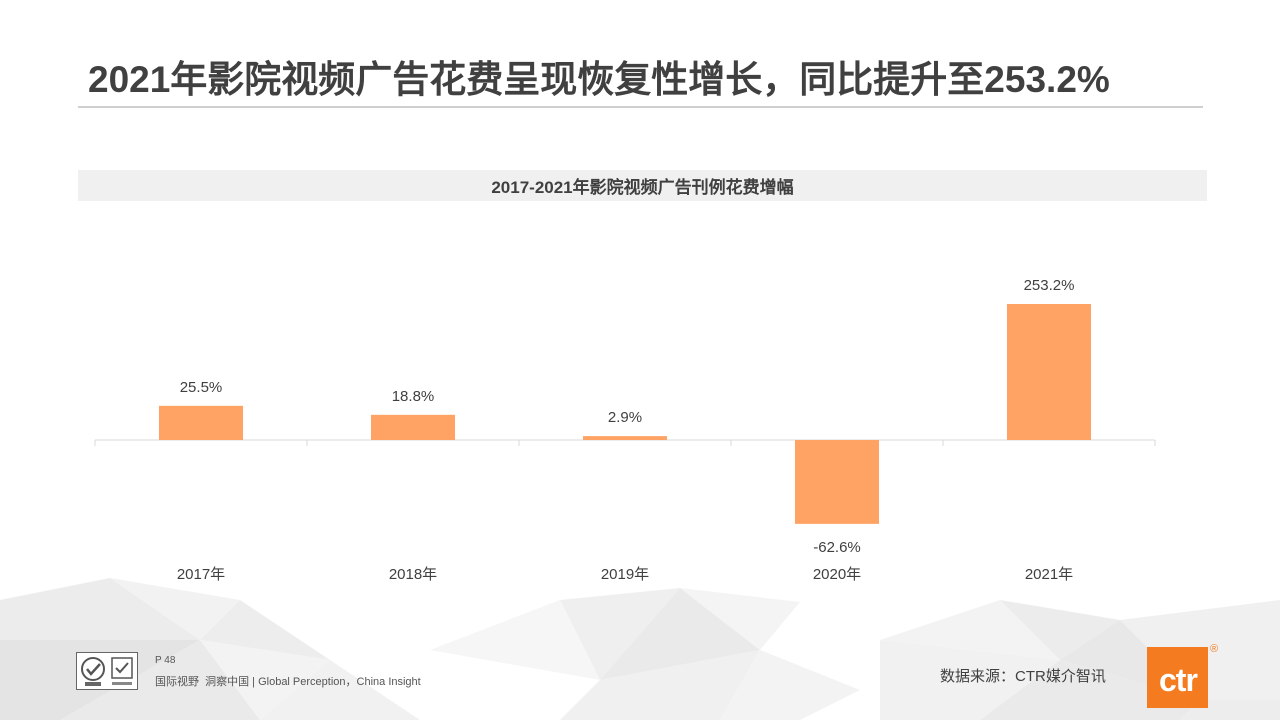  Describe the element at coordinates (201, 422) in the screenshot. I see `bar-2017` at that location.